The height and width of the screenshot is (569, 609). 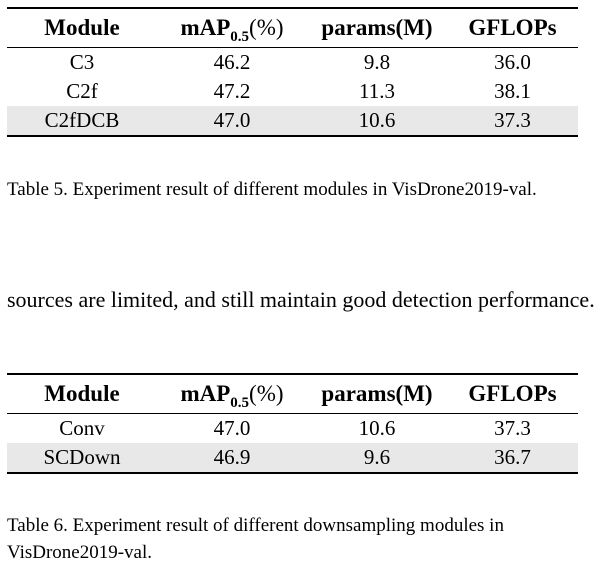 What do you see at coordinates (82, 62) in the screenshot?
I see `cell-module: C3` at bounding box center [82, 62].